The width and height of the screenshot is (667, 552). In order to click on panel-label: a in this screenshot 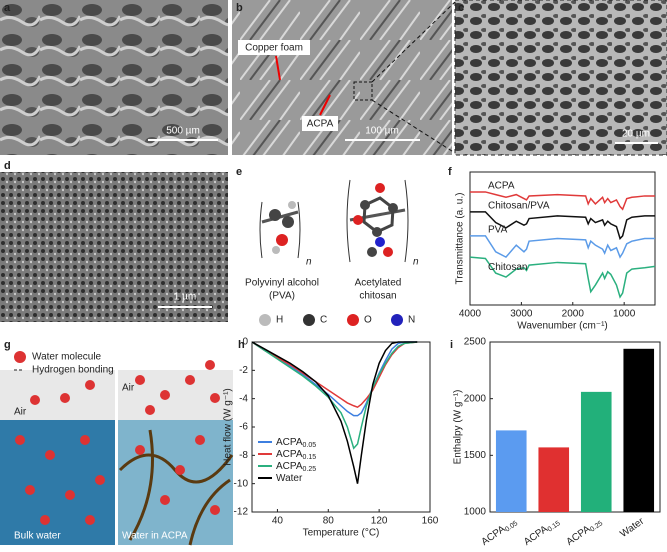, I will do `click(7, 8)`.